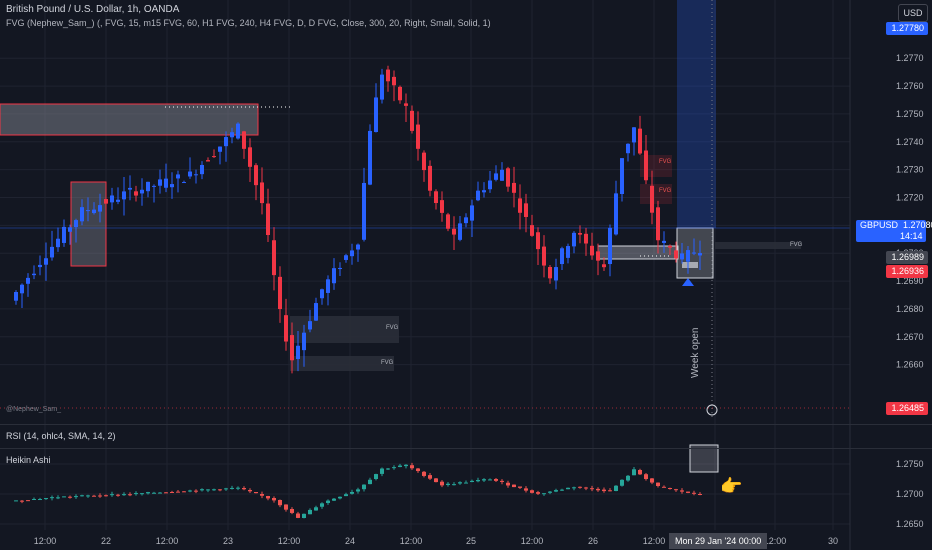 Image resolution: width=932 pixels, height=550 pixels. What do you see at coordinates (910, 58) in the screenshot?
I see `y-tick-label: 1.2770` at bounding box center [910, 58].